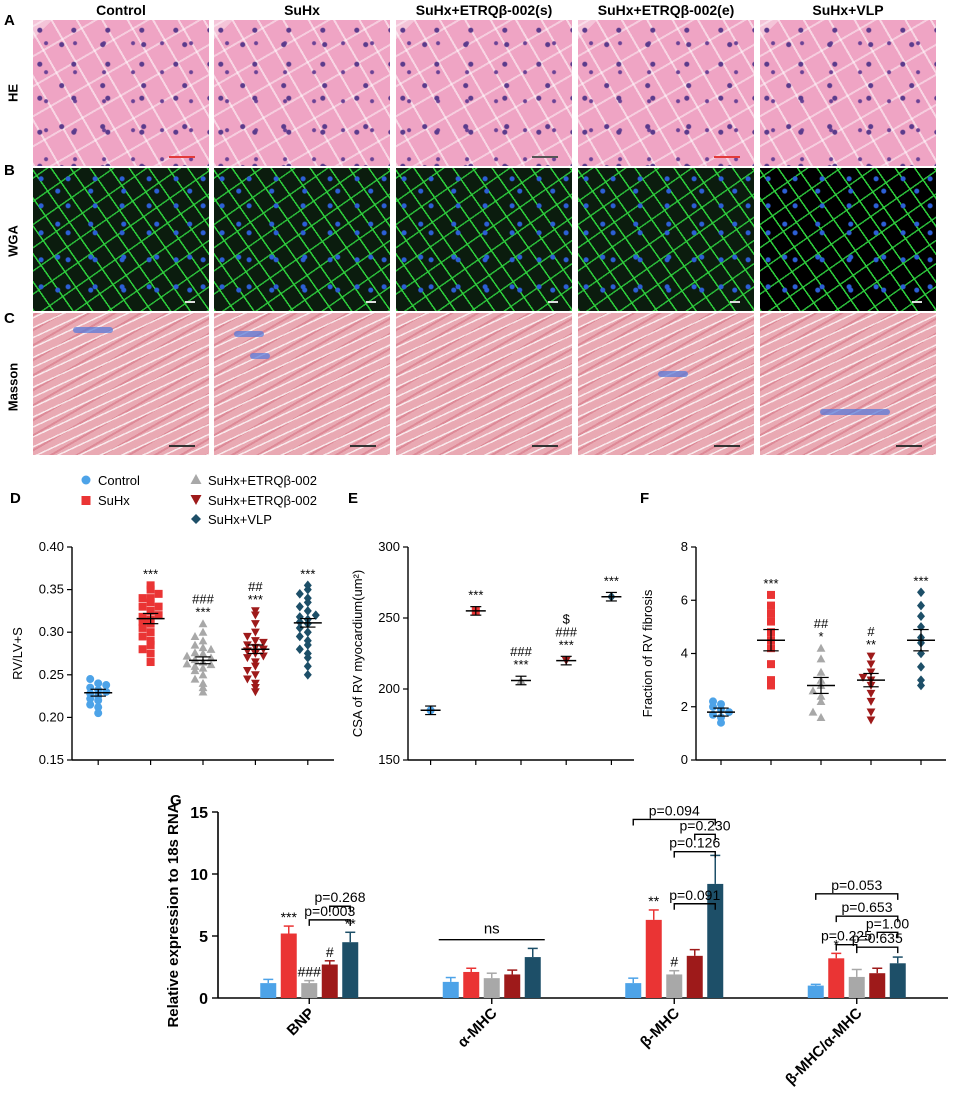 The width and height of the screenshot is (957, 1097). Describe the element at coordinates (389, 688) in the screenshot. I see `chart-E-y-tick-label: 200` at that location.